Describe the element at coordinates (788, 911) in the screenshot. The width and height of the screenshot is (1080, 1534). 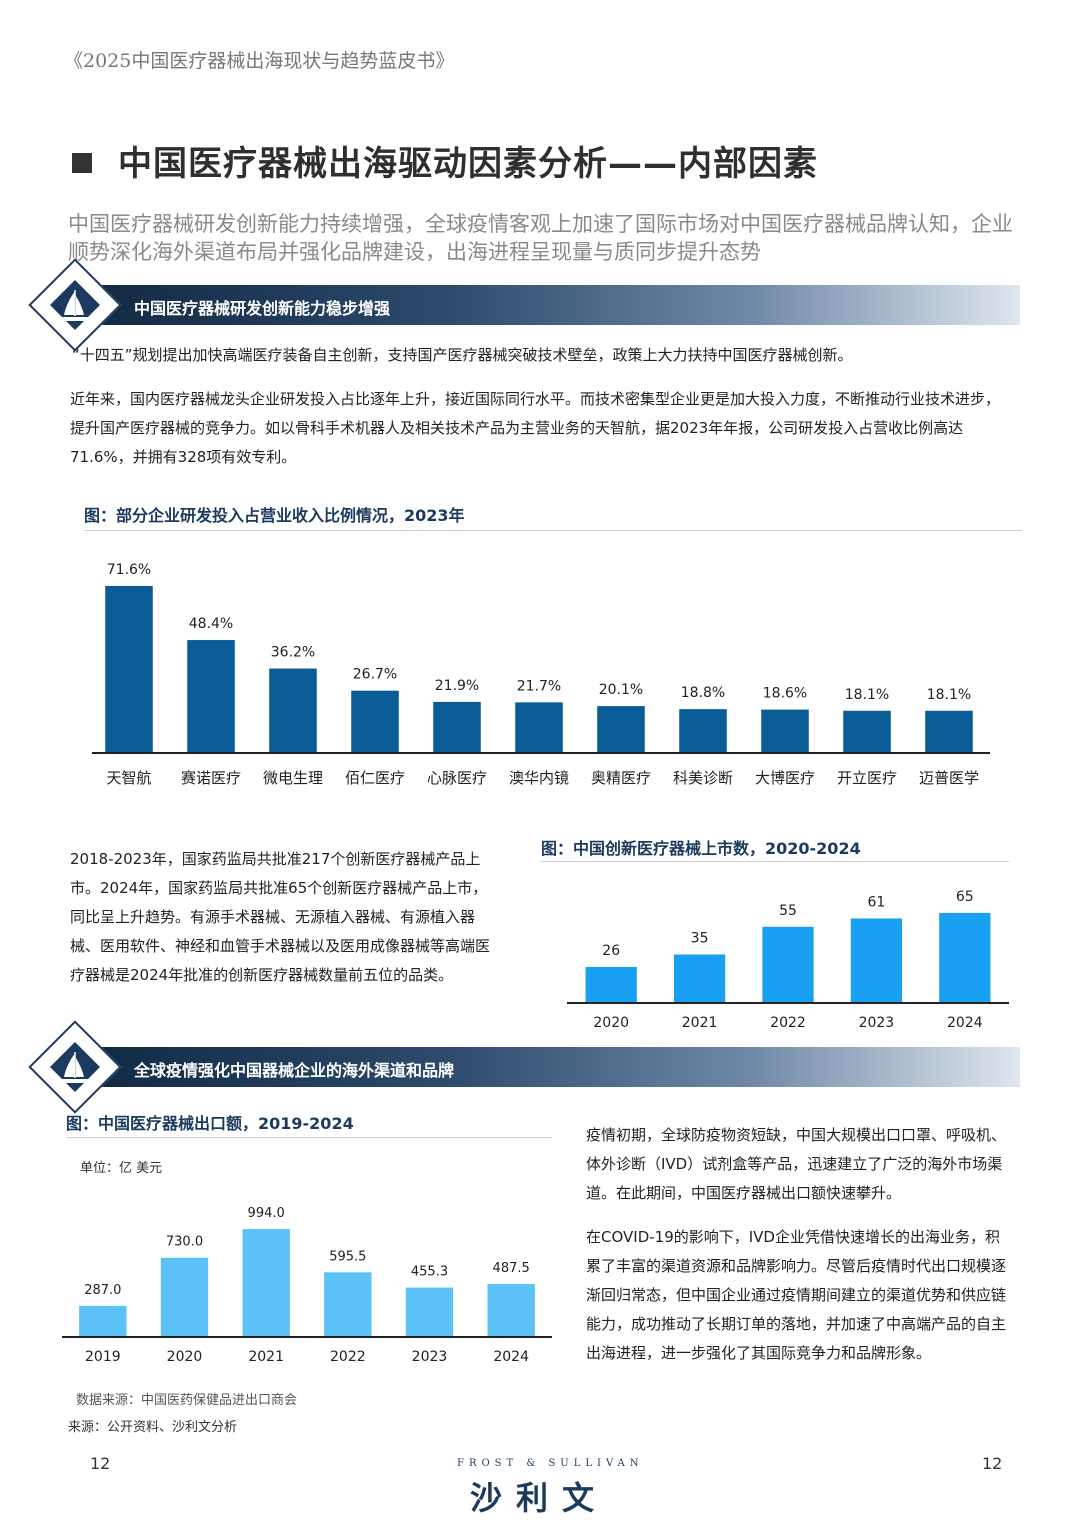
I see `data-label: 55` at that location.